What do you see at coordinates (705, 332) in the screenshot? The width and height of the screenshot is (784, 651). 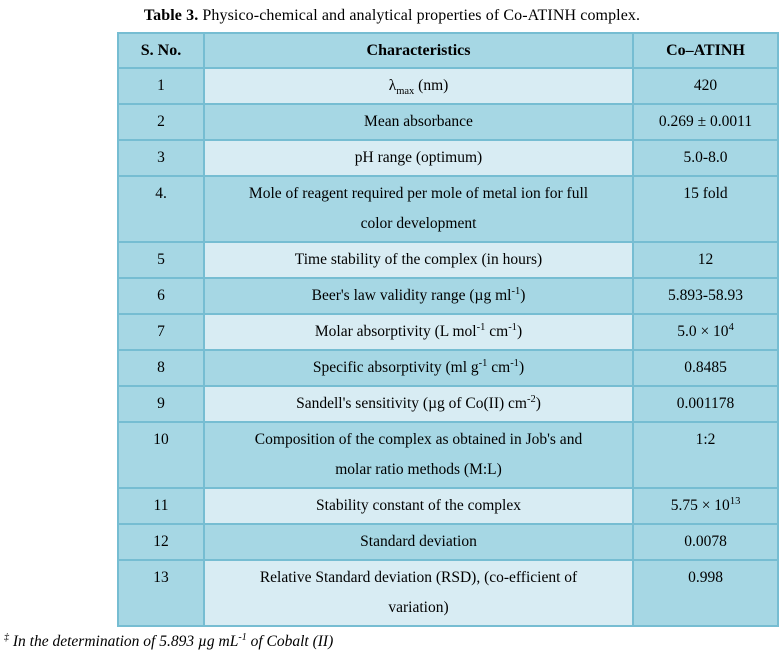 I see `value-cell: 5.0 × 104` at bounding box center [705, 332].